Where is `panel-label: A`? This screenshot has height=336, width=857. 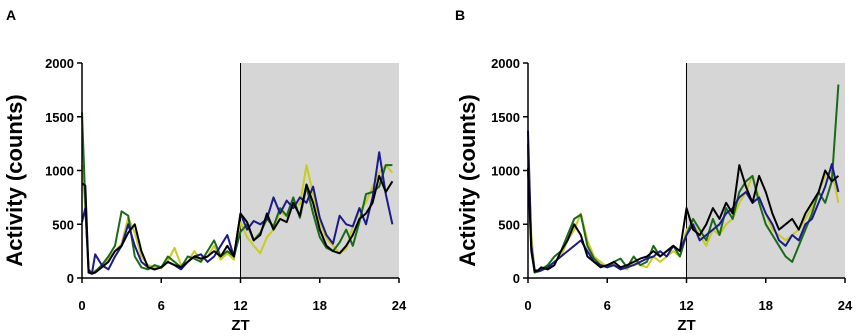
panel-label: A is located at coordinates (11, 15).